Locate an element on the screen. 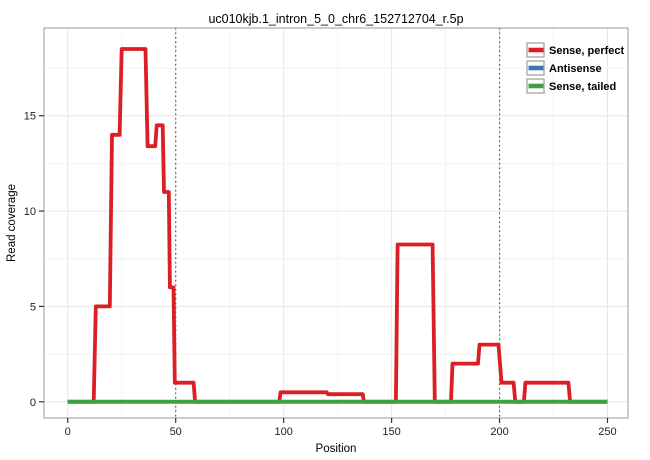 The image size is (650, 460). x-tick-label: 100 is located at coordinates (283, 432).